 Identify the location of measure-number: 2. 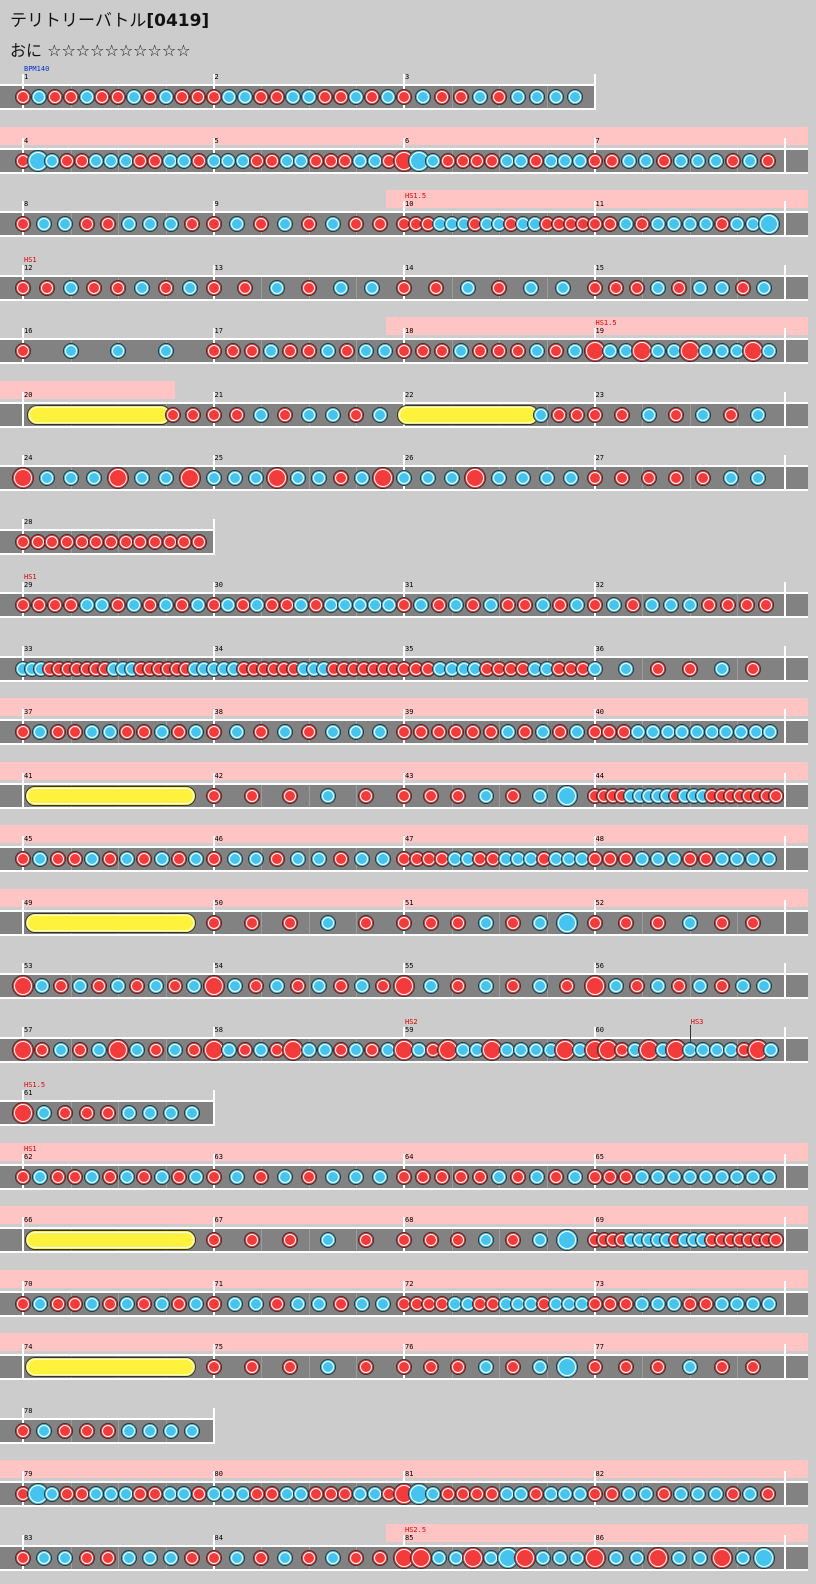
(216, 77).